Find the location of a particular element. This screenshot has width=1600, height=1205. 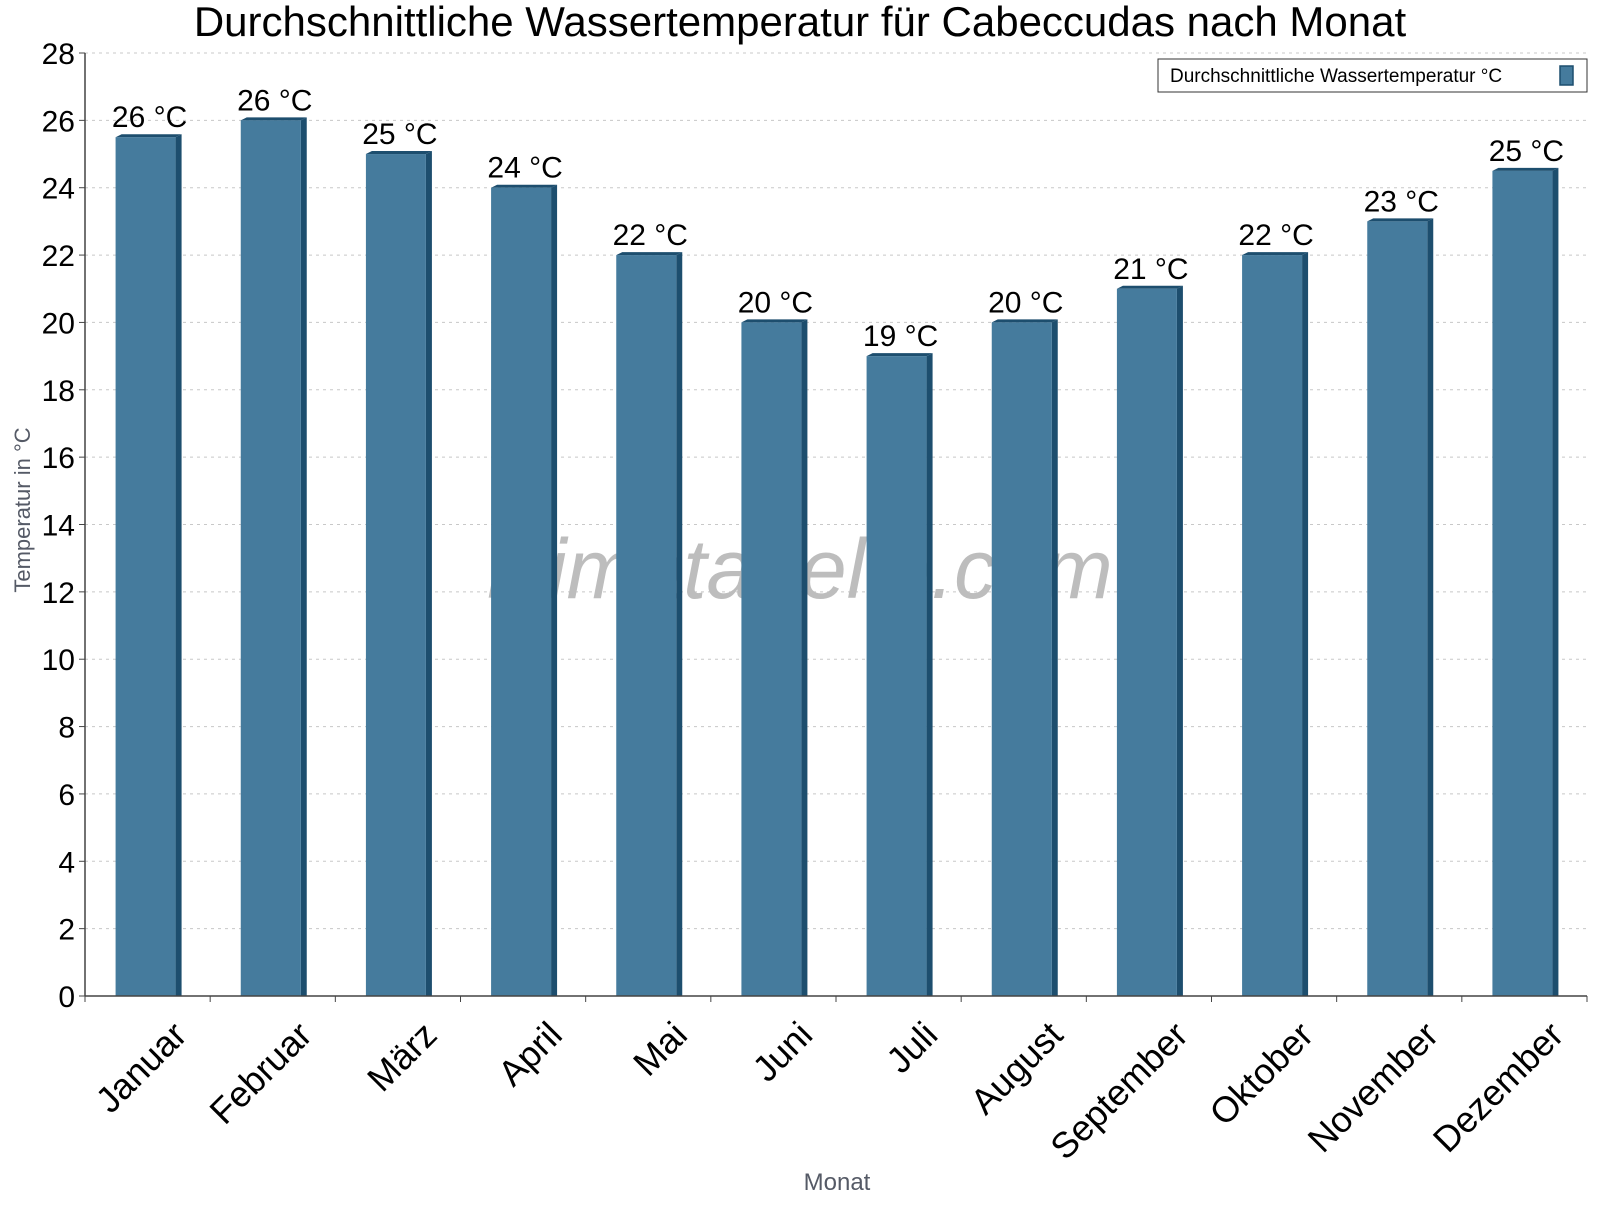

x-tick-label: November is located at coordinates (1373, 1087).